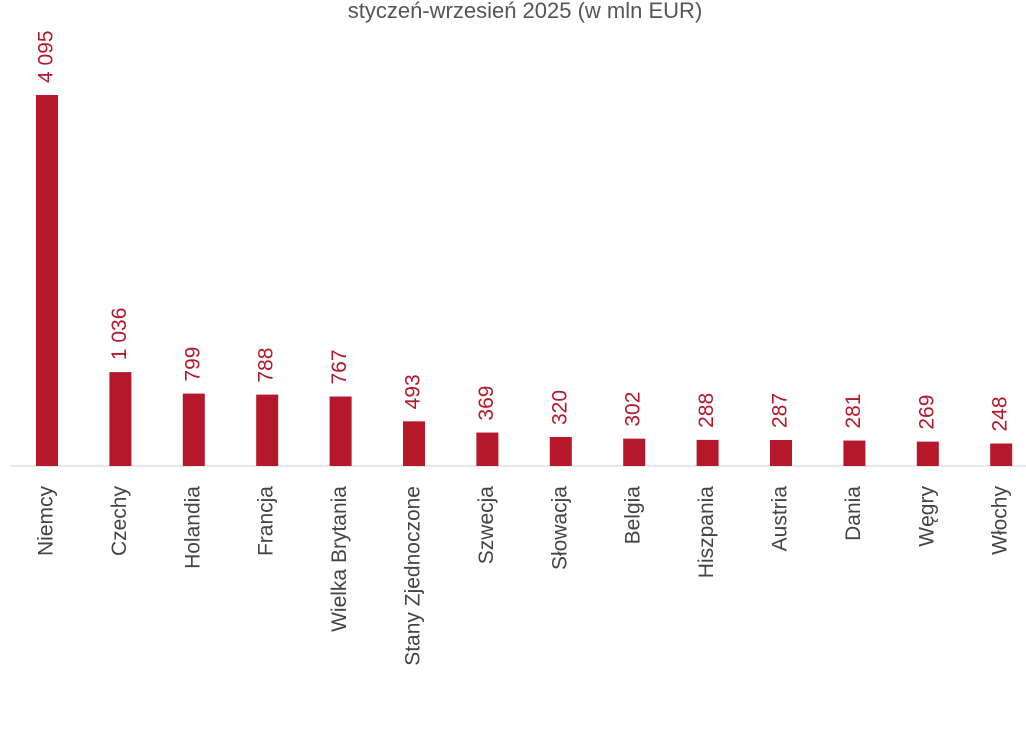  What do you see at coordinates (266, 365) in the screenshot?
I see `value-label: 788` at bounding box center [266, 365].